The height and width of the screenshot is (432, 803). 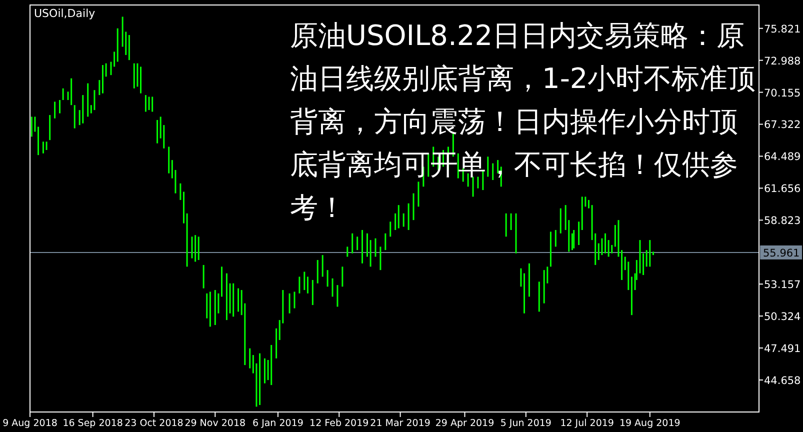 I want to click on x-tick-label: 5 Jun 2019, so click(x=526, y=423).